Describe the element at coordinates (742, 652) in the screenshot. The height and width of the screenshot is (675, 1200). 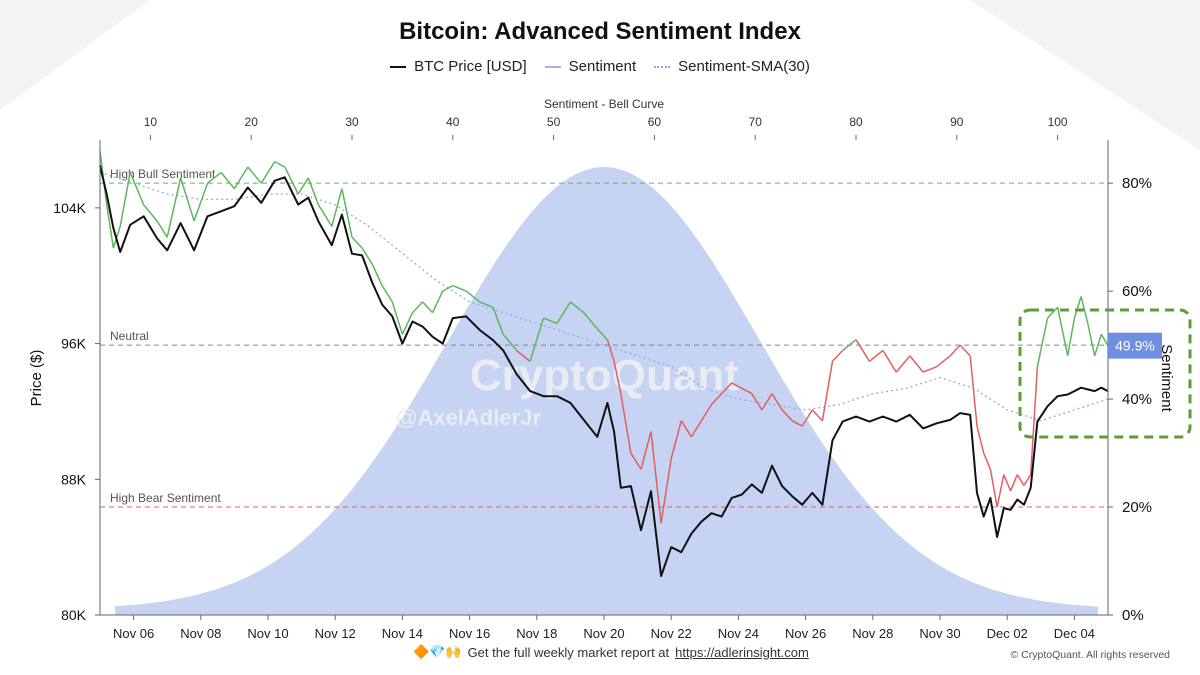
I see `footer-link: https://adlerinsight.com` at that location.